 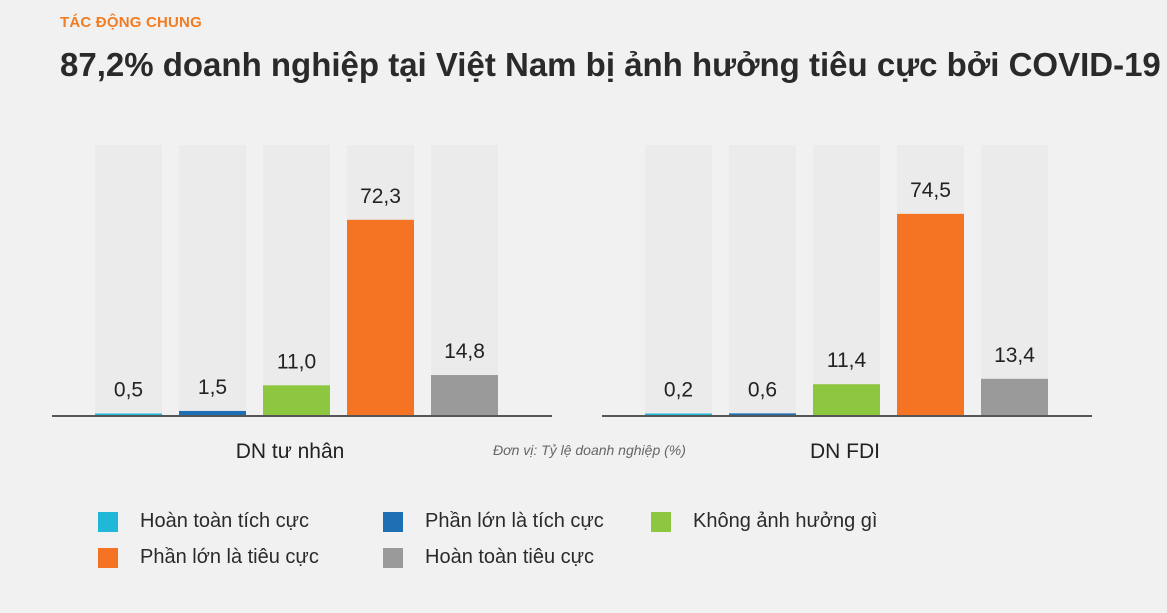 What do you see at coordinates (589, 450) in the screenshot?
I see `unit-note: Đơn vị: Tỷ lệ doanh nghiệp (%)` at bounding box center [589, 450].